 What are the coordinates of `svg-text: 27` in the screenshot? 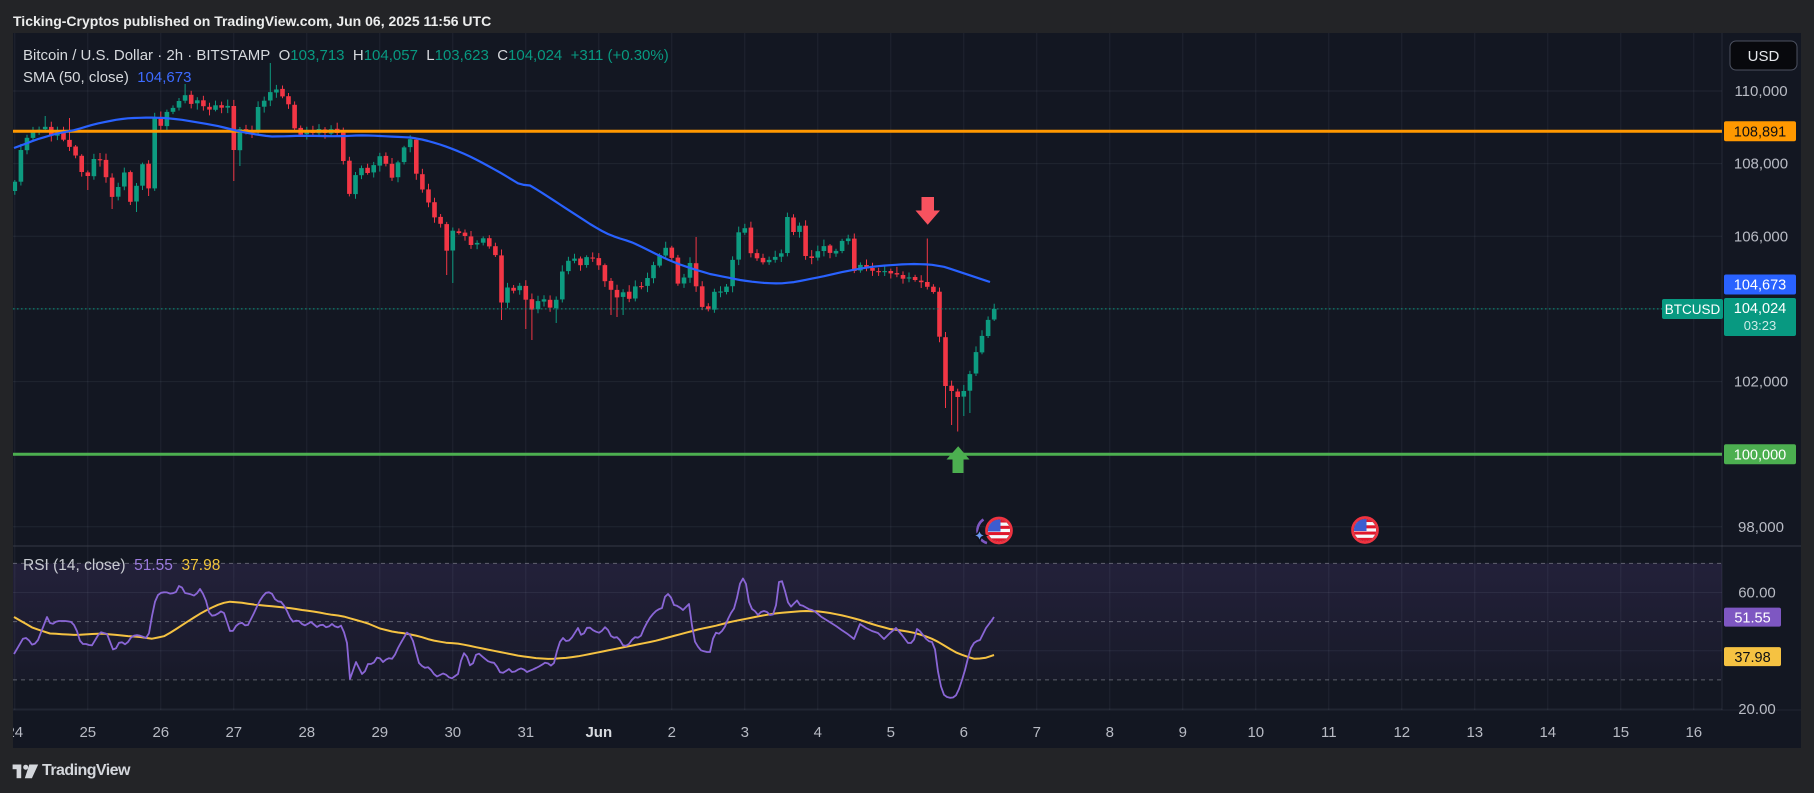 It's located at (233, 732).